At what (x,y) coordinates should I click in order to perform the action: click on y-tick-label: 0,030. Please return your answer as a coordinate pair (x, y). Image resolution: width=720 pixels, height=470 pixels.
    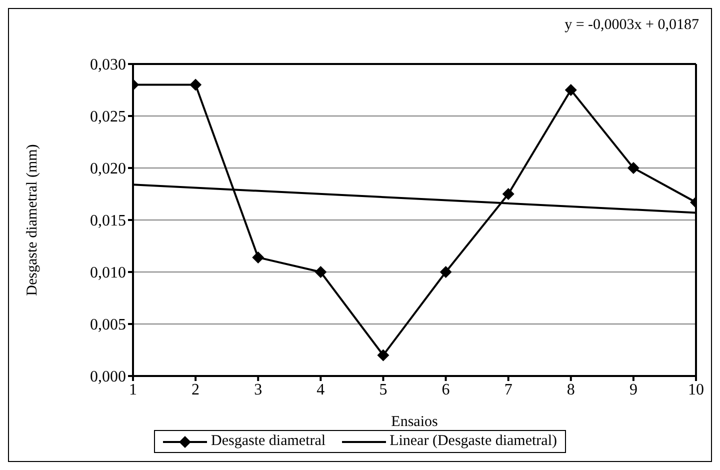
    Looking at the image, I should click on (108, 65).